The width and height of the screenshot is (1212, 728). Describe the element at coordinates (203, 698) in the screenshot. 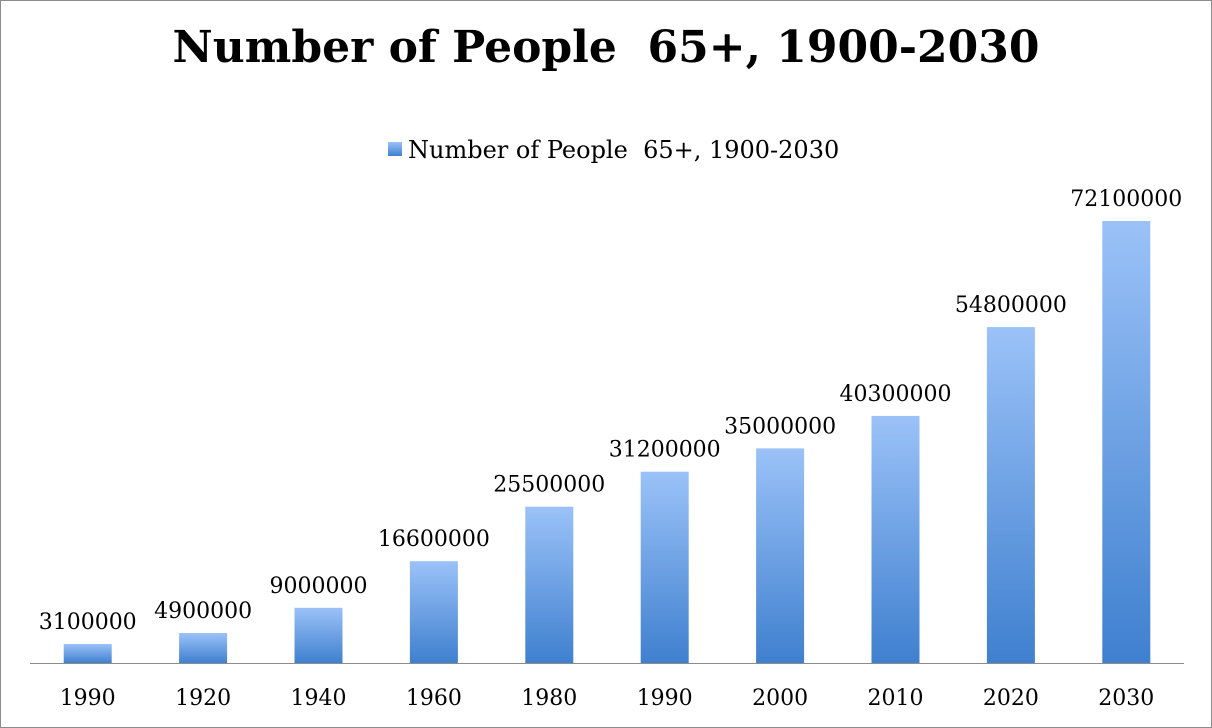

I see `x-tick-label-1: 1920` at that location.